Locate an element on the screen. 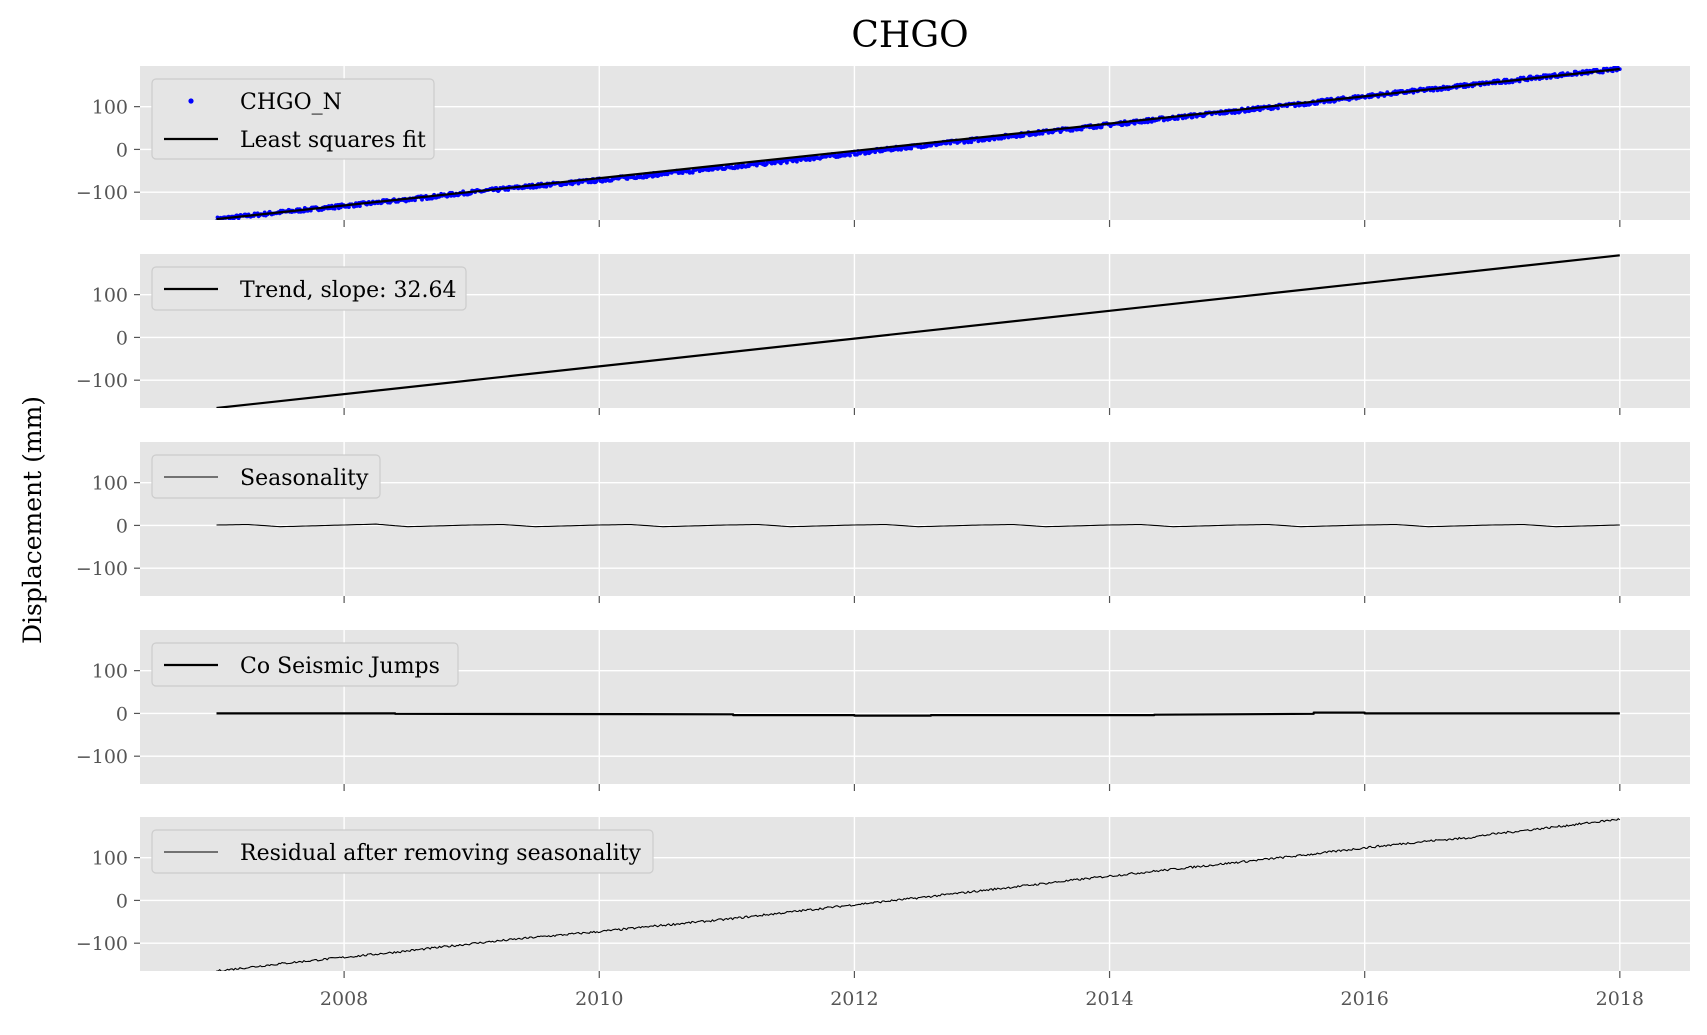  x-tick-label: 2016 is located at coordinates (1365, 999).